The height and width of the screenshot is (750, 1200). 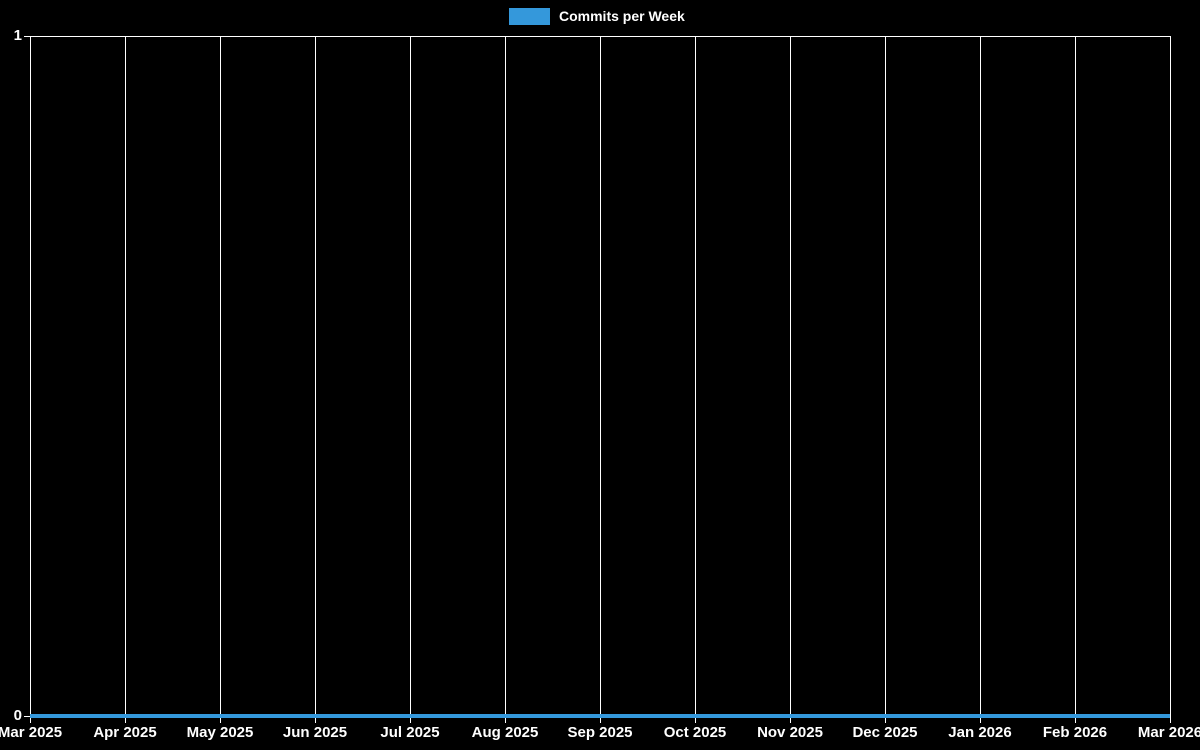 What do you see at coordinates (529, 16) in the screenshot?
I see `legend-swatch-commits` at bounding box center [529, 16].